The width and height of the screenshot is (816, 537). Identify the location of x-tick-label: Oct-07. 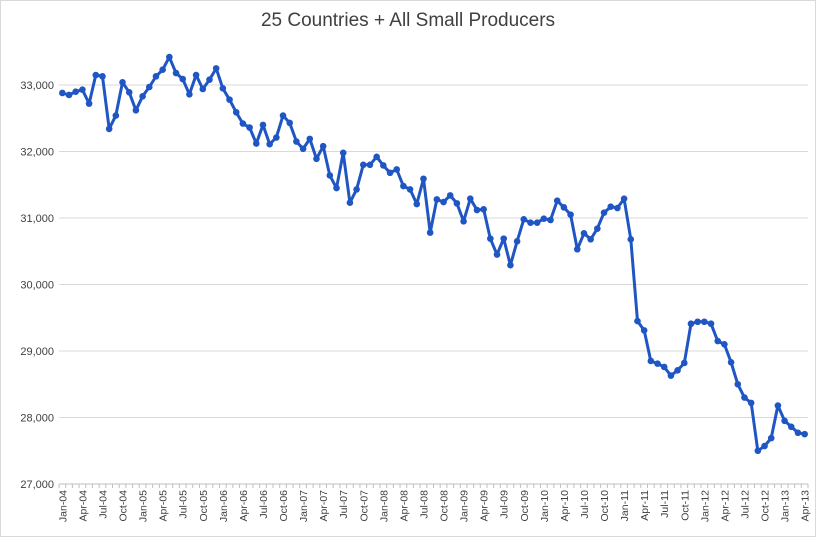
(364, 506).